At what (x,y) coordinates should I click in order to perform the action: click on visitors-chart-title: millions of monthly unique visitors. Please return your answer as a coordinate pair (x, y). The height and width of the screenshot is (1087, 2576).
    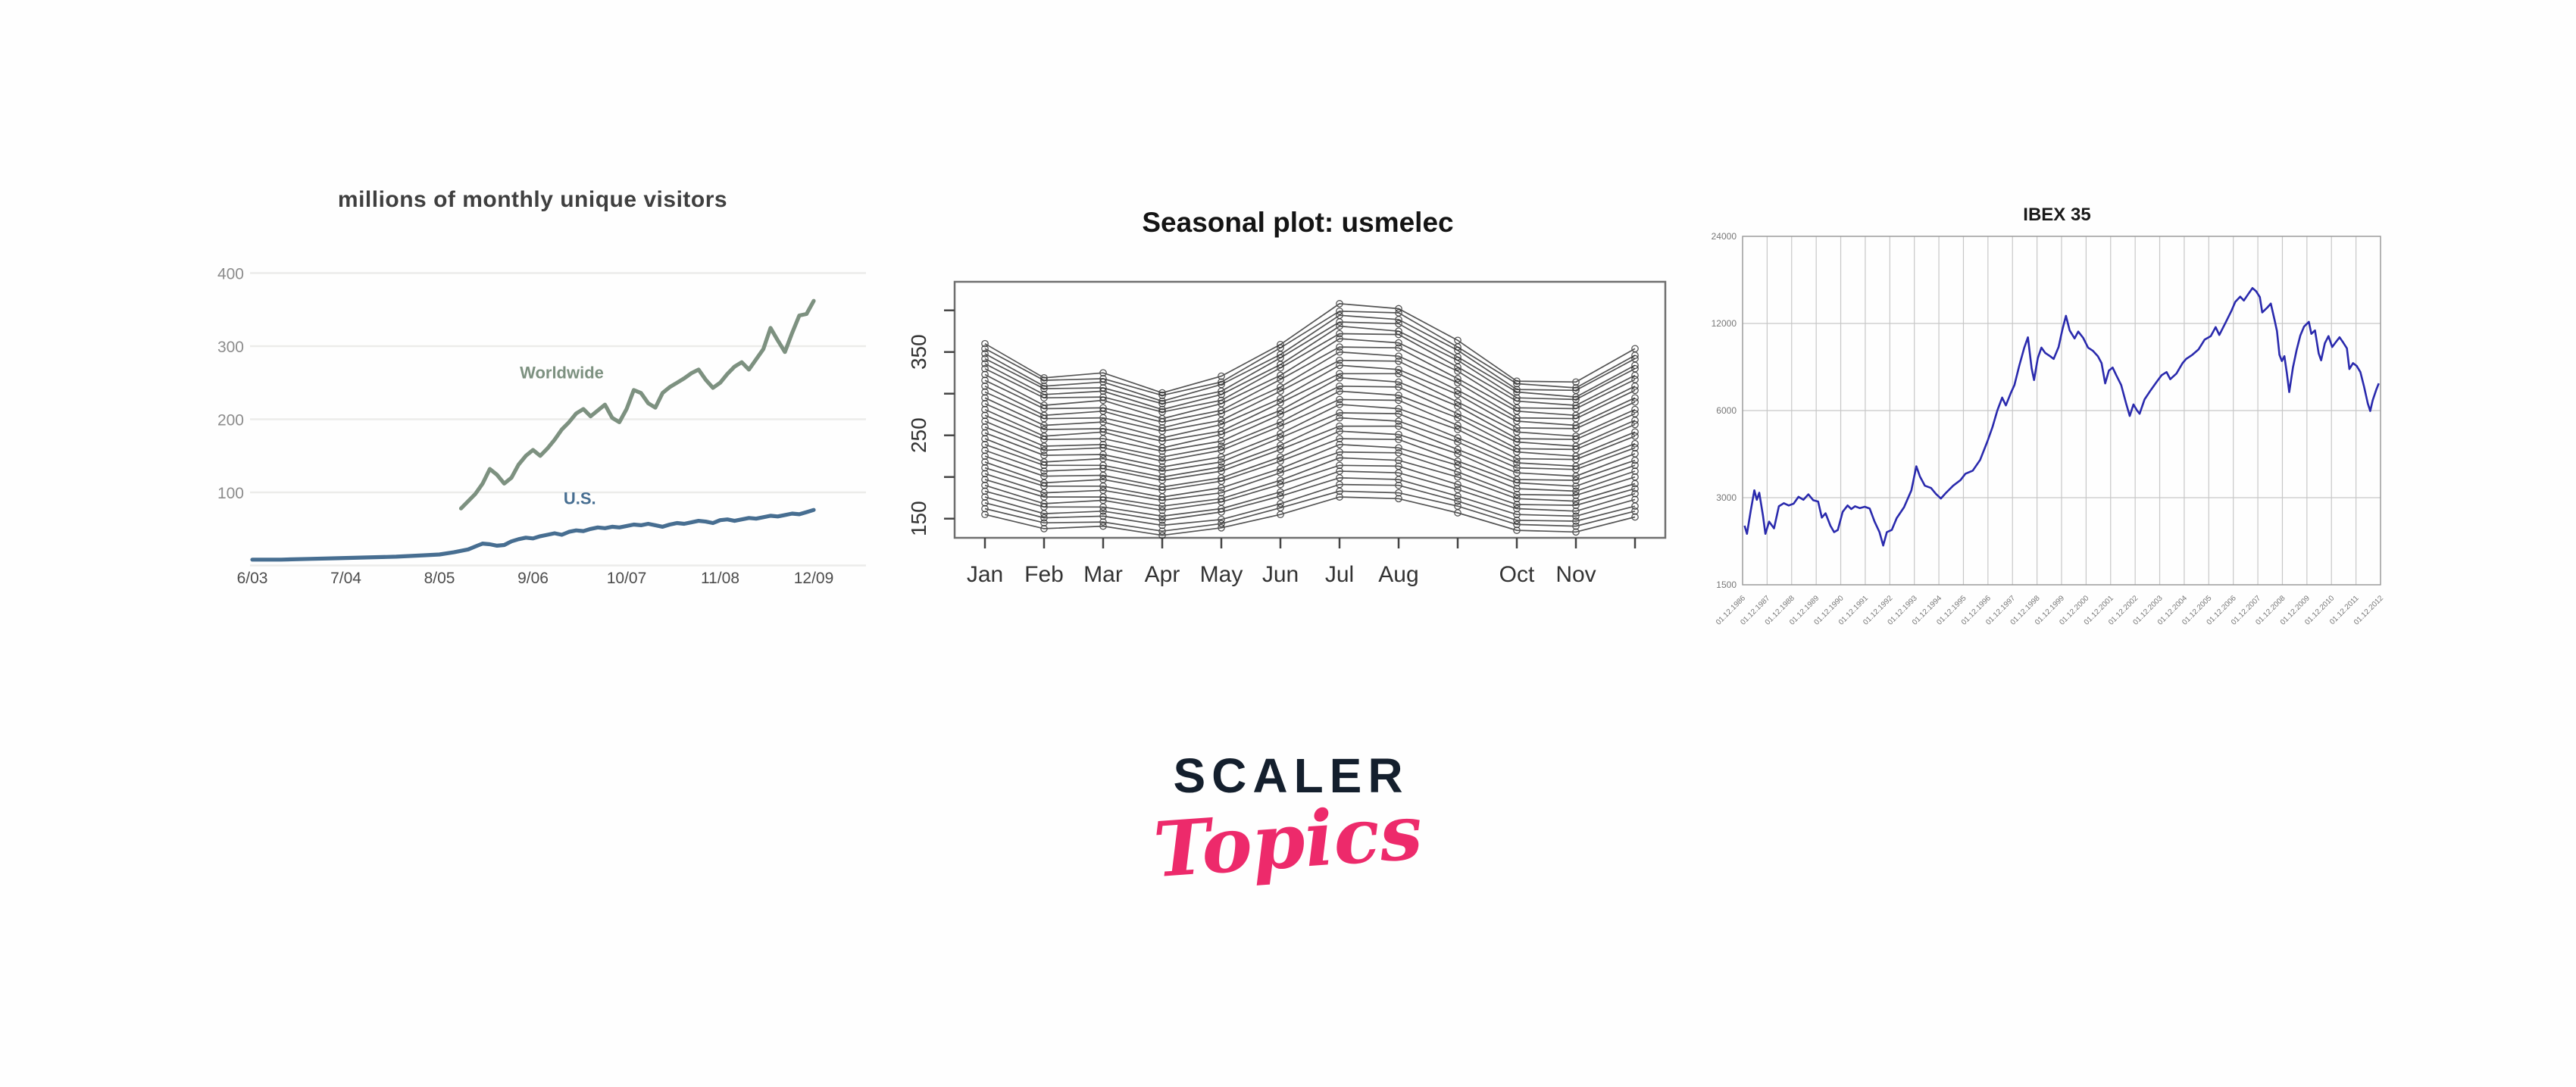
    Looking at the image, I should click on (532, 200).